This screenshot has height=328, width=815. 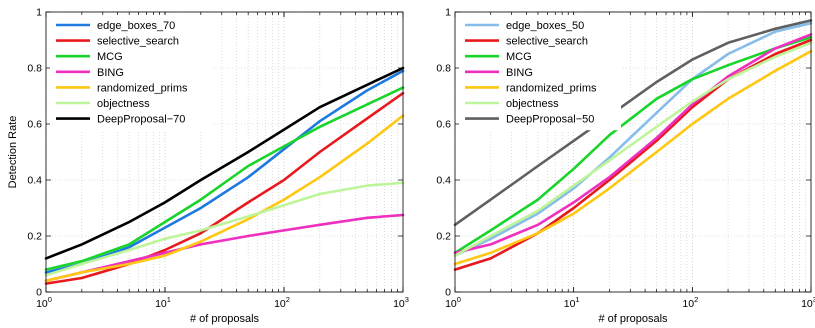 I want to click on legend-label: edge_boxes_70, so click(x=136, y=26).